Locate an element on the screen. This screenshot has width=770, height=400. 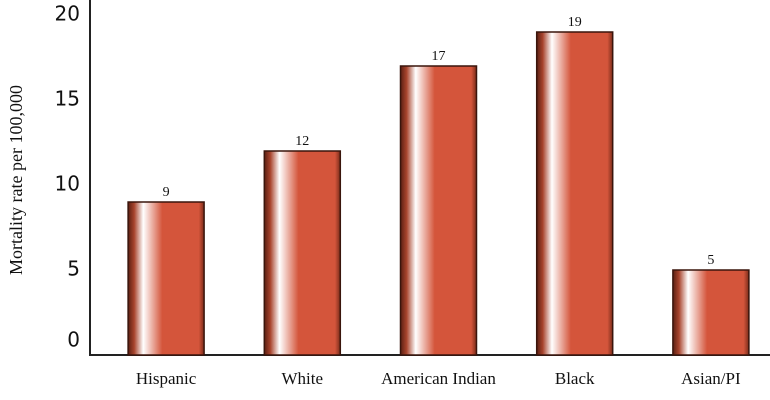
value-label: 17 is located at coordinates (439, 56).